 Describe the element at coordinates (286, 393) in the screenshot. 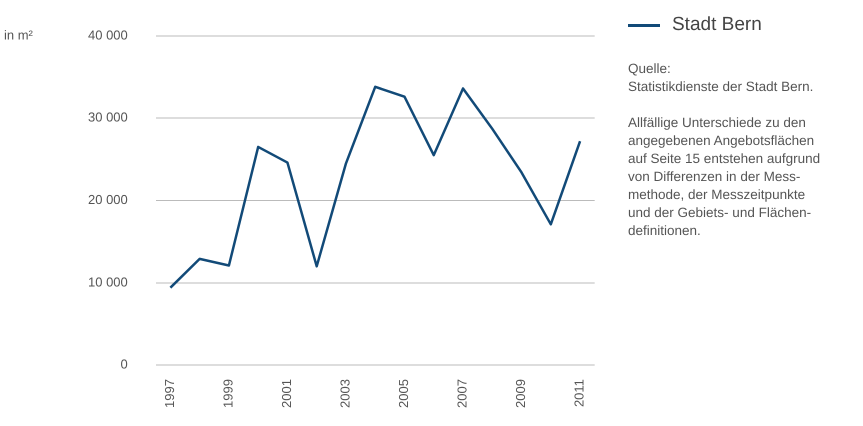

I see `x-tick-label: 2001` at that location.